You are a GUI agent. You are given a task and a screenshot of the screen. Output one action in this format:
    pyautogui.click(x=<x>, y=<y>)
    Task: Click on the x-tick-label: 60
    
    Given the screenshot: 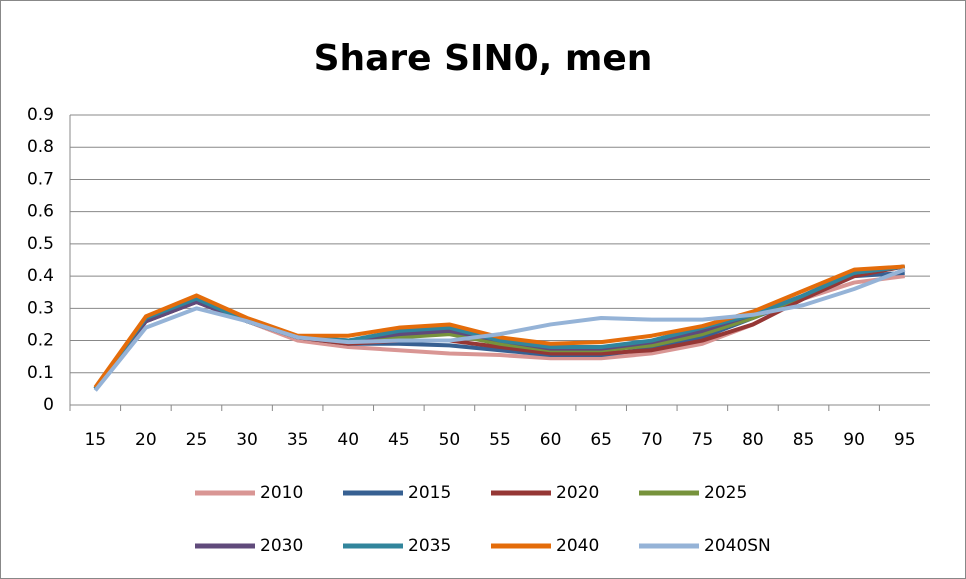 What is the action you would take?
    pyautogui.click(x=551, y=440)
    